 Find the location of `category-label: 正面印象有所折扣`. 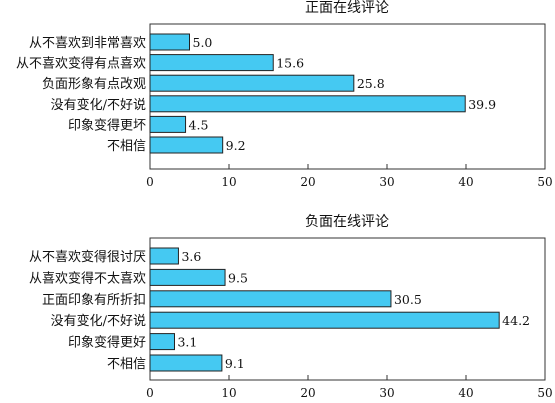

category-label: 正面印象有所折扣 is located at coordinates (94, 300).